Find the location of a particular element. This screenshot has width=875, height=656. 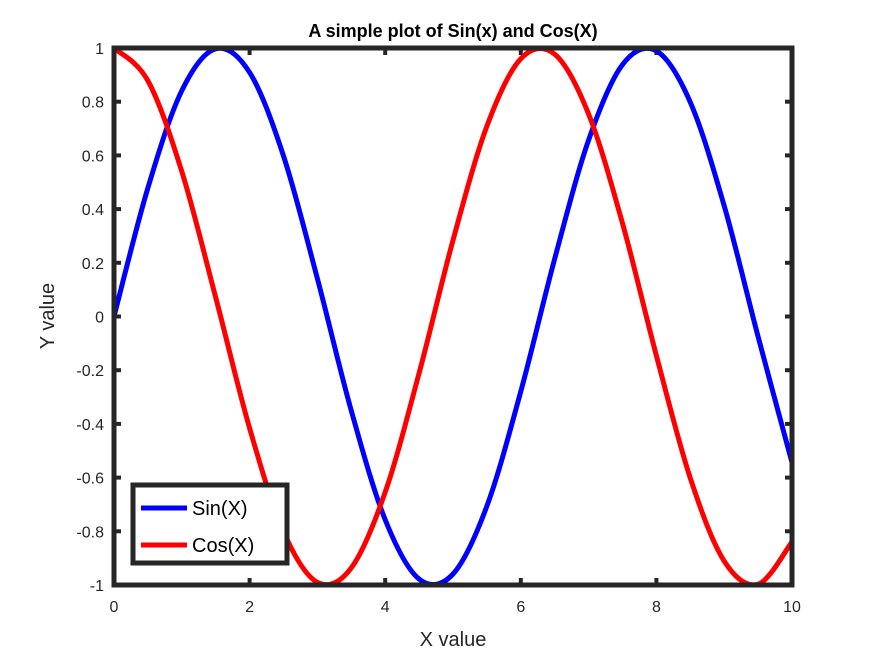

y-tick-label: -0.4 is located at coordinates (90, 425).